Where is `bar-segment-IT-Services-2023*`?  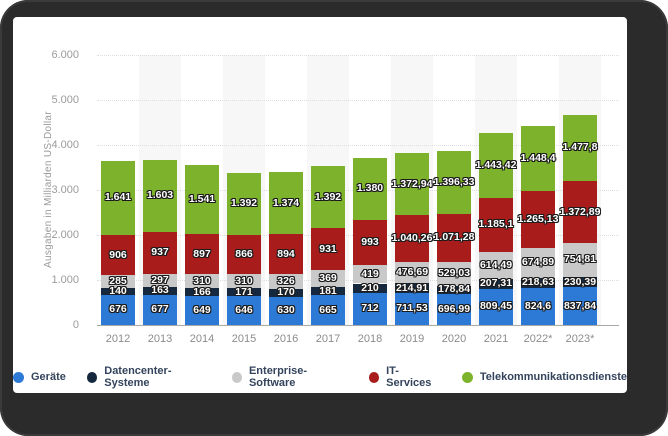 bar-segment-IT-Services-2023* is located at coordinates (580, 212).